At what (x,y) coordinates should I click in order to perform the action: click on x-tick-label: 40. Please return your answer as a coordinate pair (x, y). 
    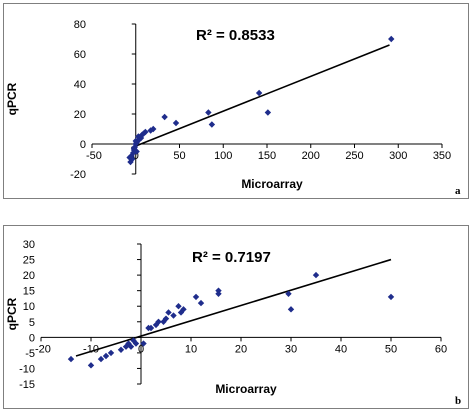
    Looking at the image, I should click on (341, 349).